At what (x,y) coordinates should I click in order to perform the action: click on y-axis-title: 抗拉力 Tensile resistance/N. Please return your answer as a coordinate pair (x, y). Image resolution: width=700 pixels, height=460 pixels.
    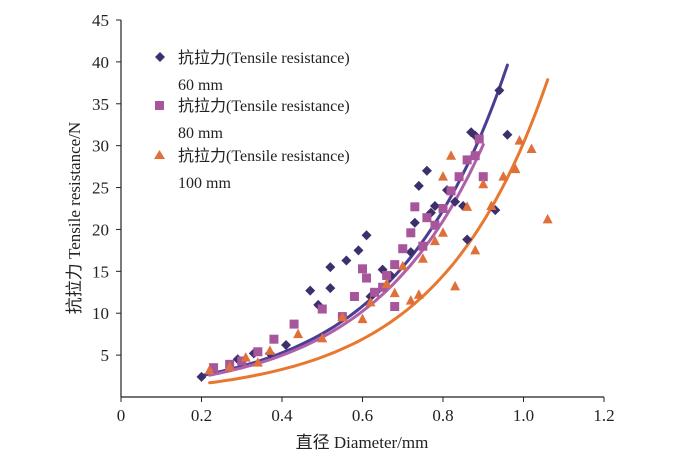
    Looking at the image, I should click on (74, 218).